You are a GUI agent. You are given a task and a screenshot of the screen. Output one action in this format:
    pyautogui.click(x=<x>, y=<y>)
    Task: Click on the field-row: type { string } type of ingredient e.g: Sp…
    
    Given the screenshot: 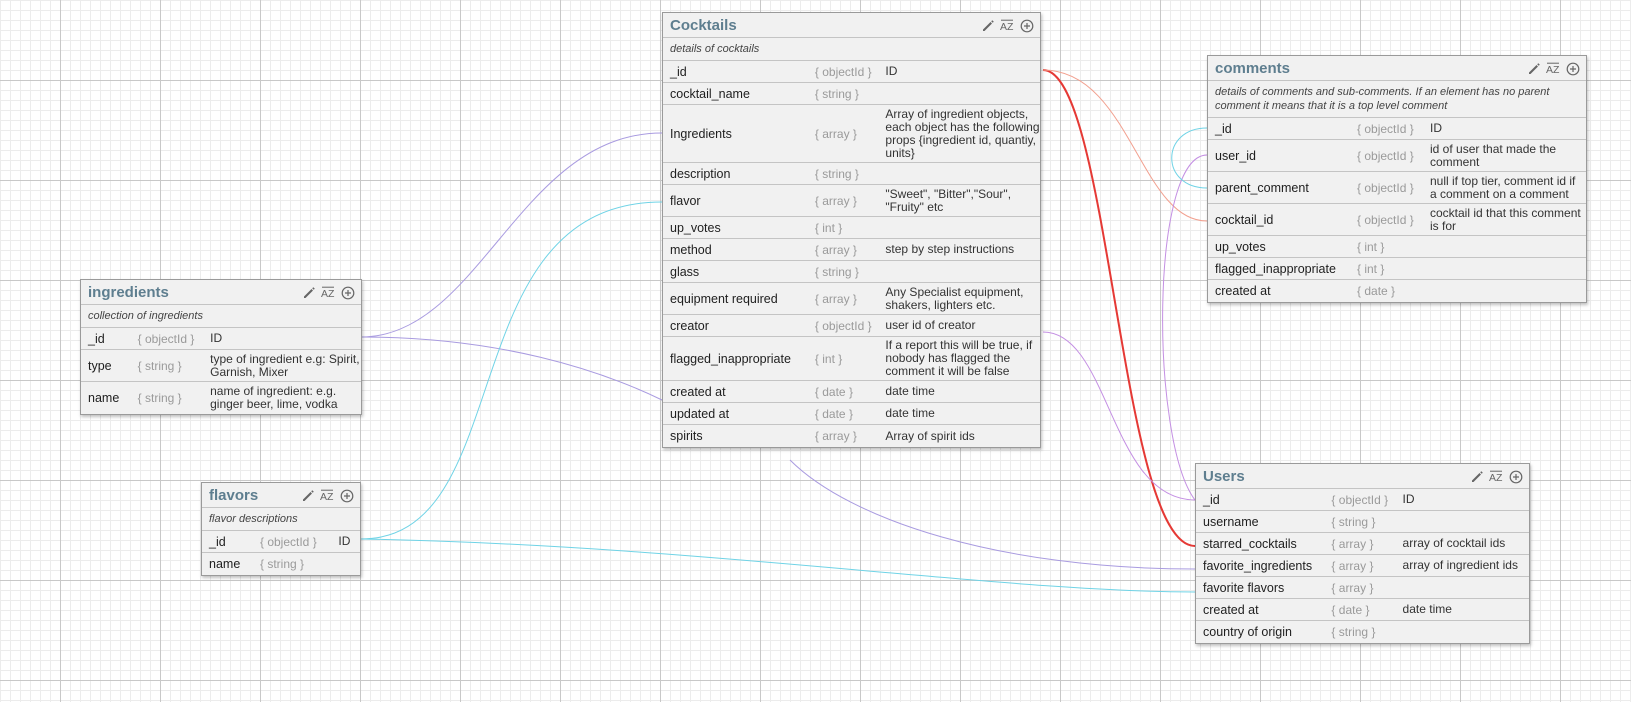 What is the action you would take?
    pyautogui.click(x=221, y=366)
    